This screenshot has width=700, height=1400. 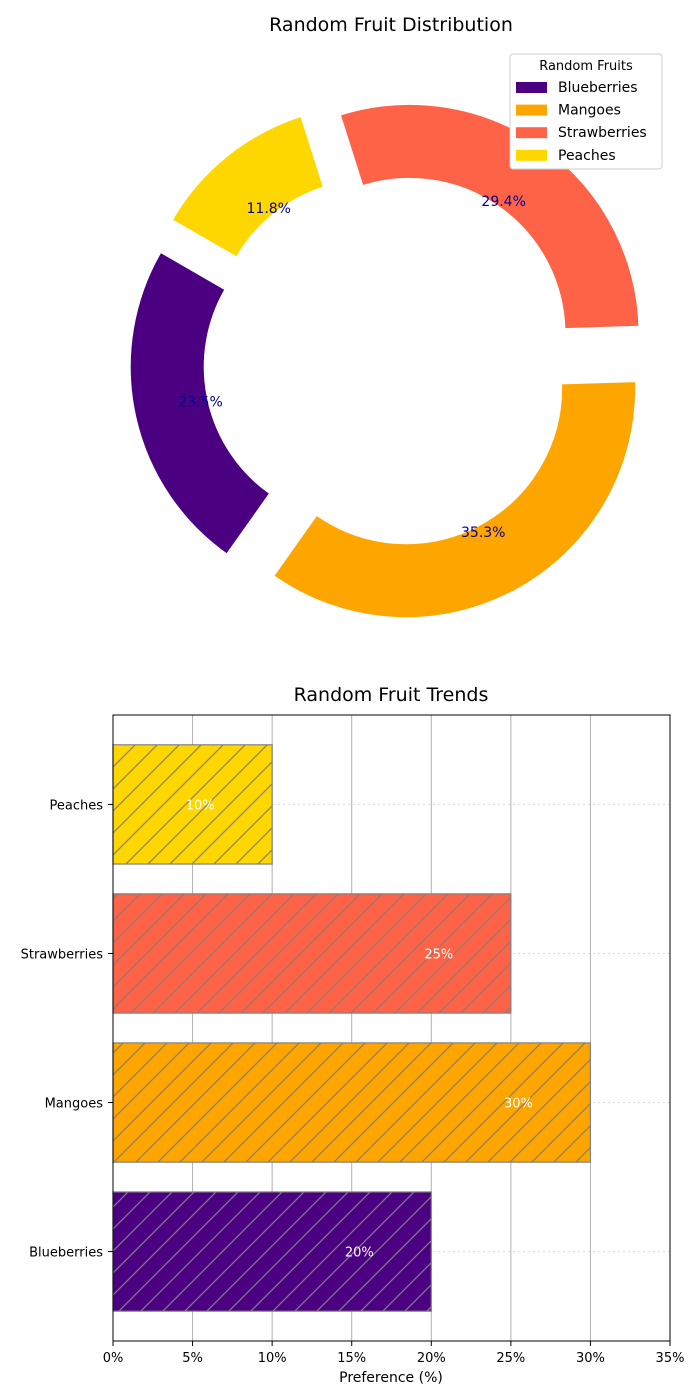 I want to click on x-axis-ticks: 0% 5% 10% 15% 20% 25% 30% 35%, so click(x=394, y=1353).